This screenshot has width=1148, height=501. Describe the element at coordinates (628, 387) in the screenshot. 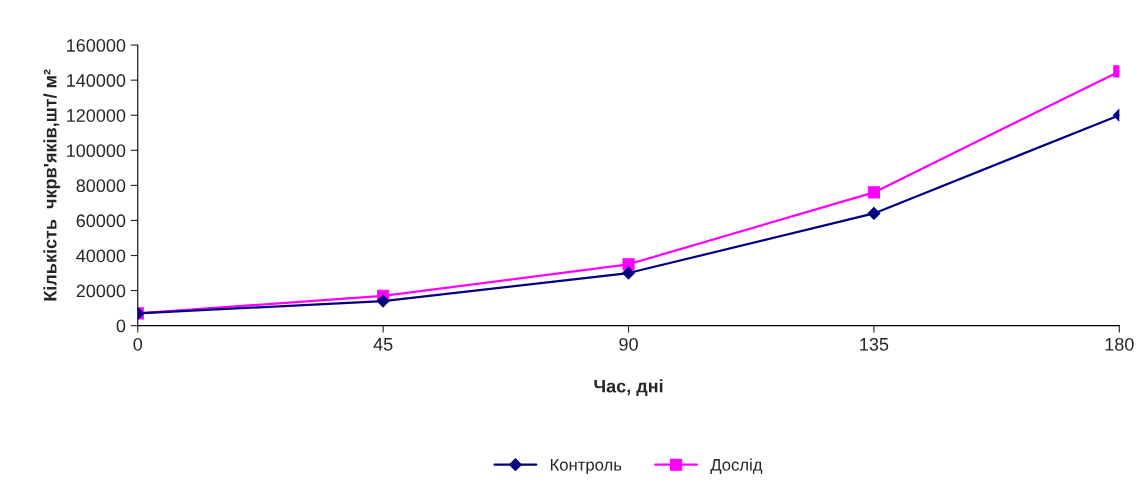

I see `x-axis-title: Час, дні` at that location.